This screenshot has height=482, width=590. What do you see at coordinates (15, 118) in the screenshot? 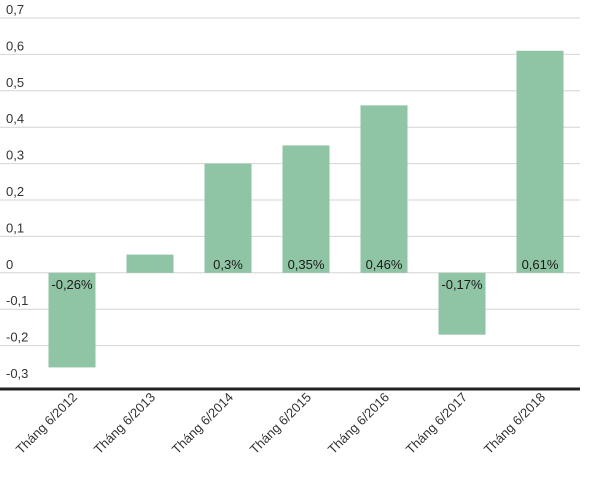
I see `y-tick-label: 0,4` at bounding box center [15, 118].